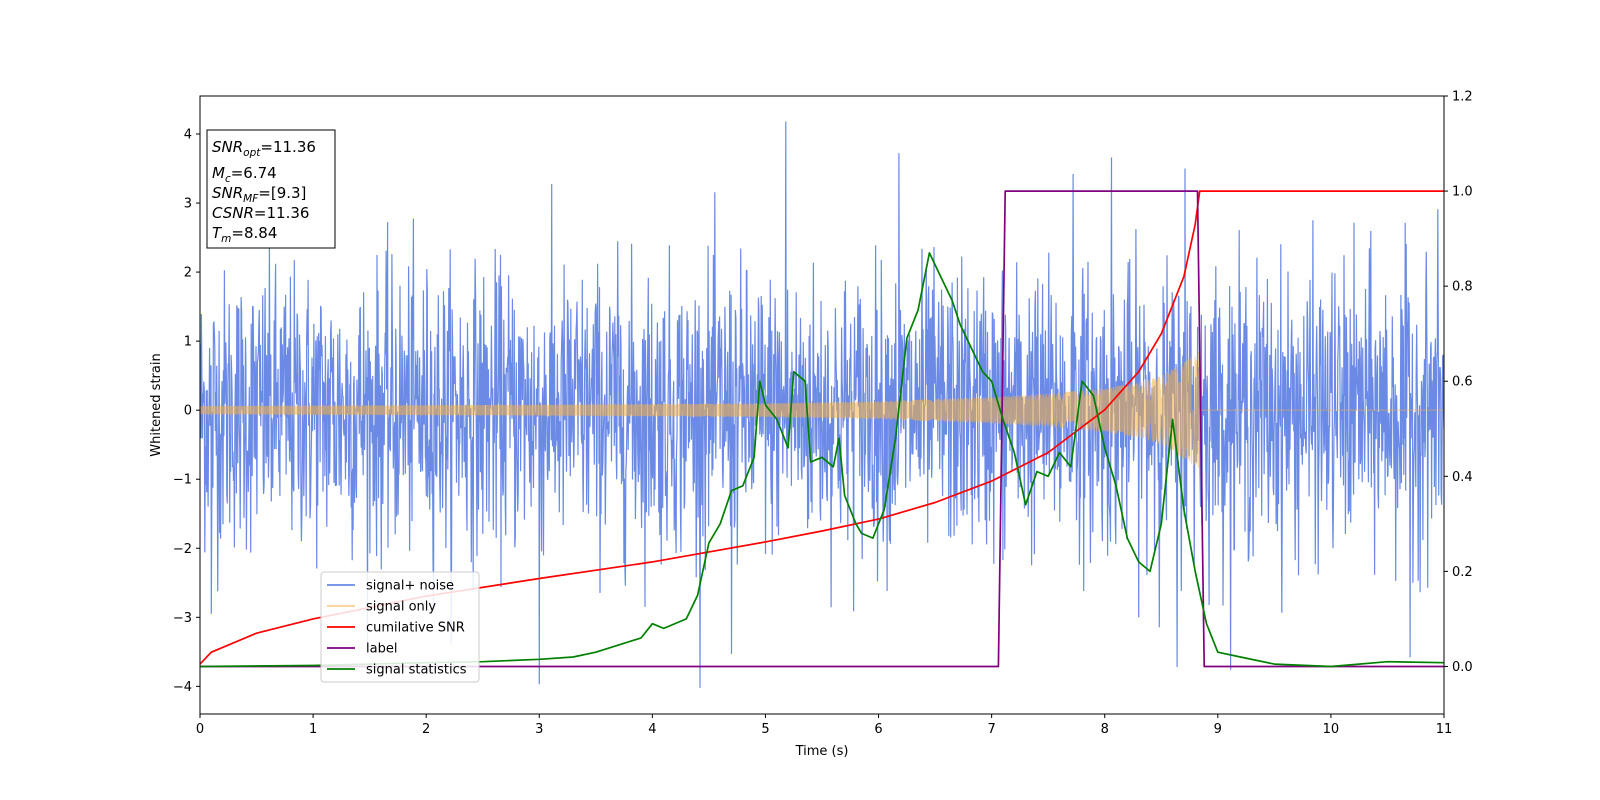  I want to click on x-tick-label: 0, so click(200, 729).